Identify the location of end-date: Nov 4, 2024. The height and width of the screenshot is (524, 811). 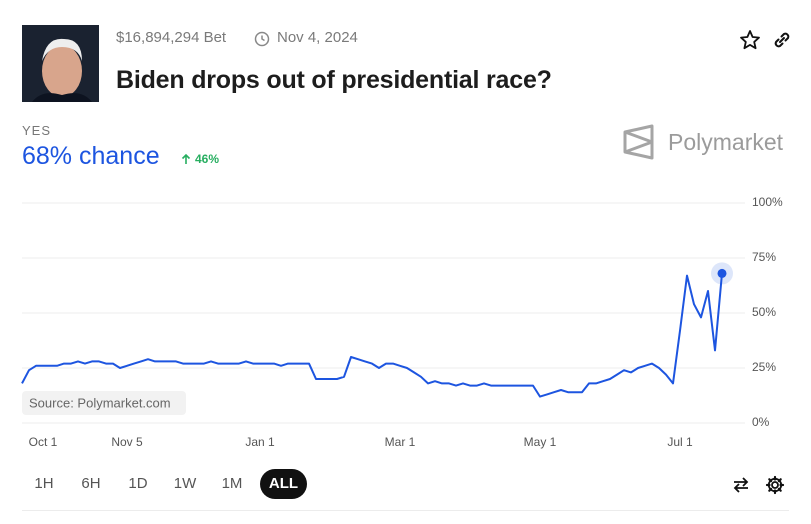
(317, 37).